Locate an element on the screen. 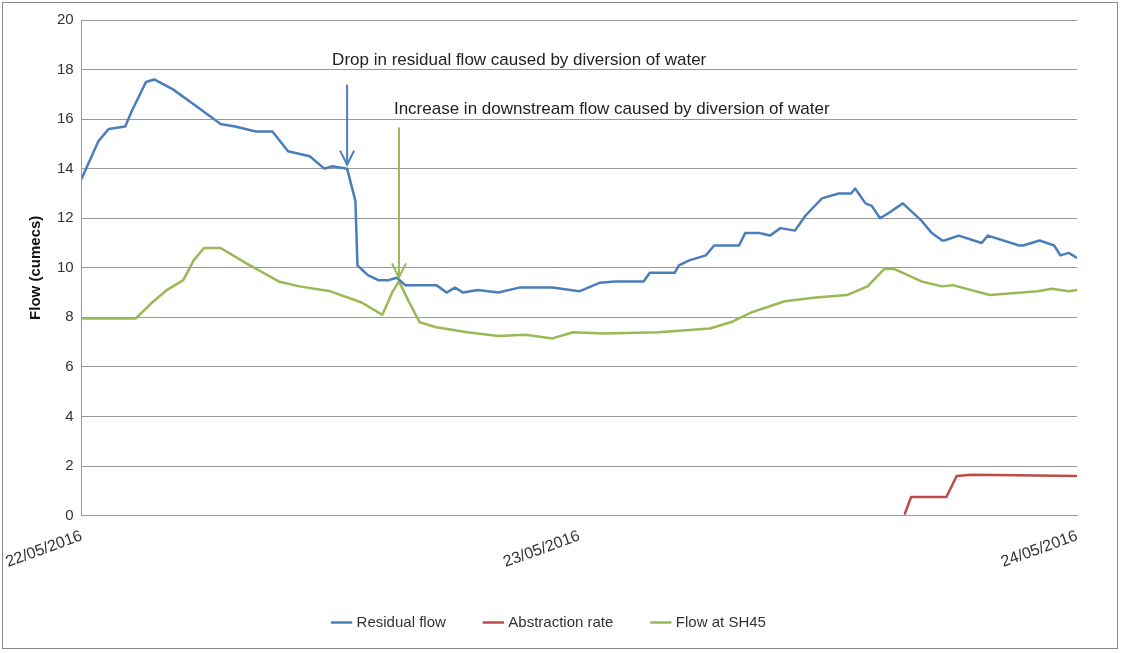  y-axis-title: Flow (cumecs) is located at coordinates (35, 267).